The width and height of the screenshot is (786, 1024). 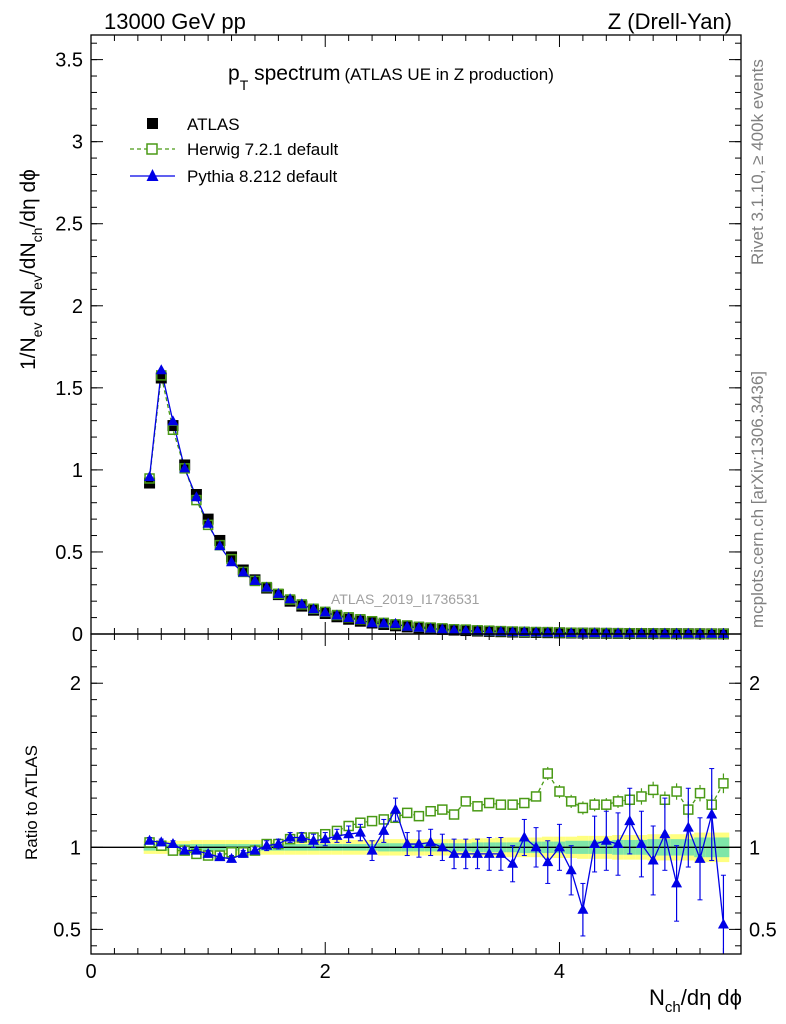 What do you see at coordinates (31, 269) in the screenshot?
I see `y-axis-label-main: 1/Nev dNev/dNch/dη dϕ` at bounding box center [31, 269].